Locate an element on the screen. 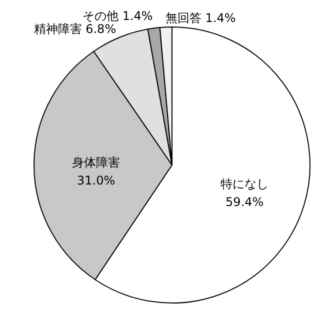 The width and height of the screenshot is (322, 310). data-label: 31.0% is located at coordinates (96, 180).